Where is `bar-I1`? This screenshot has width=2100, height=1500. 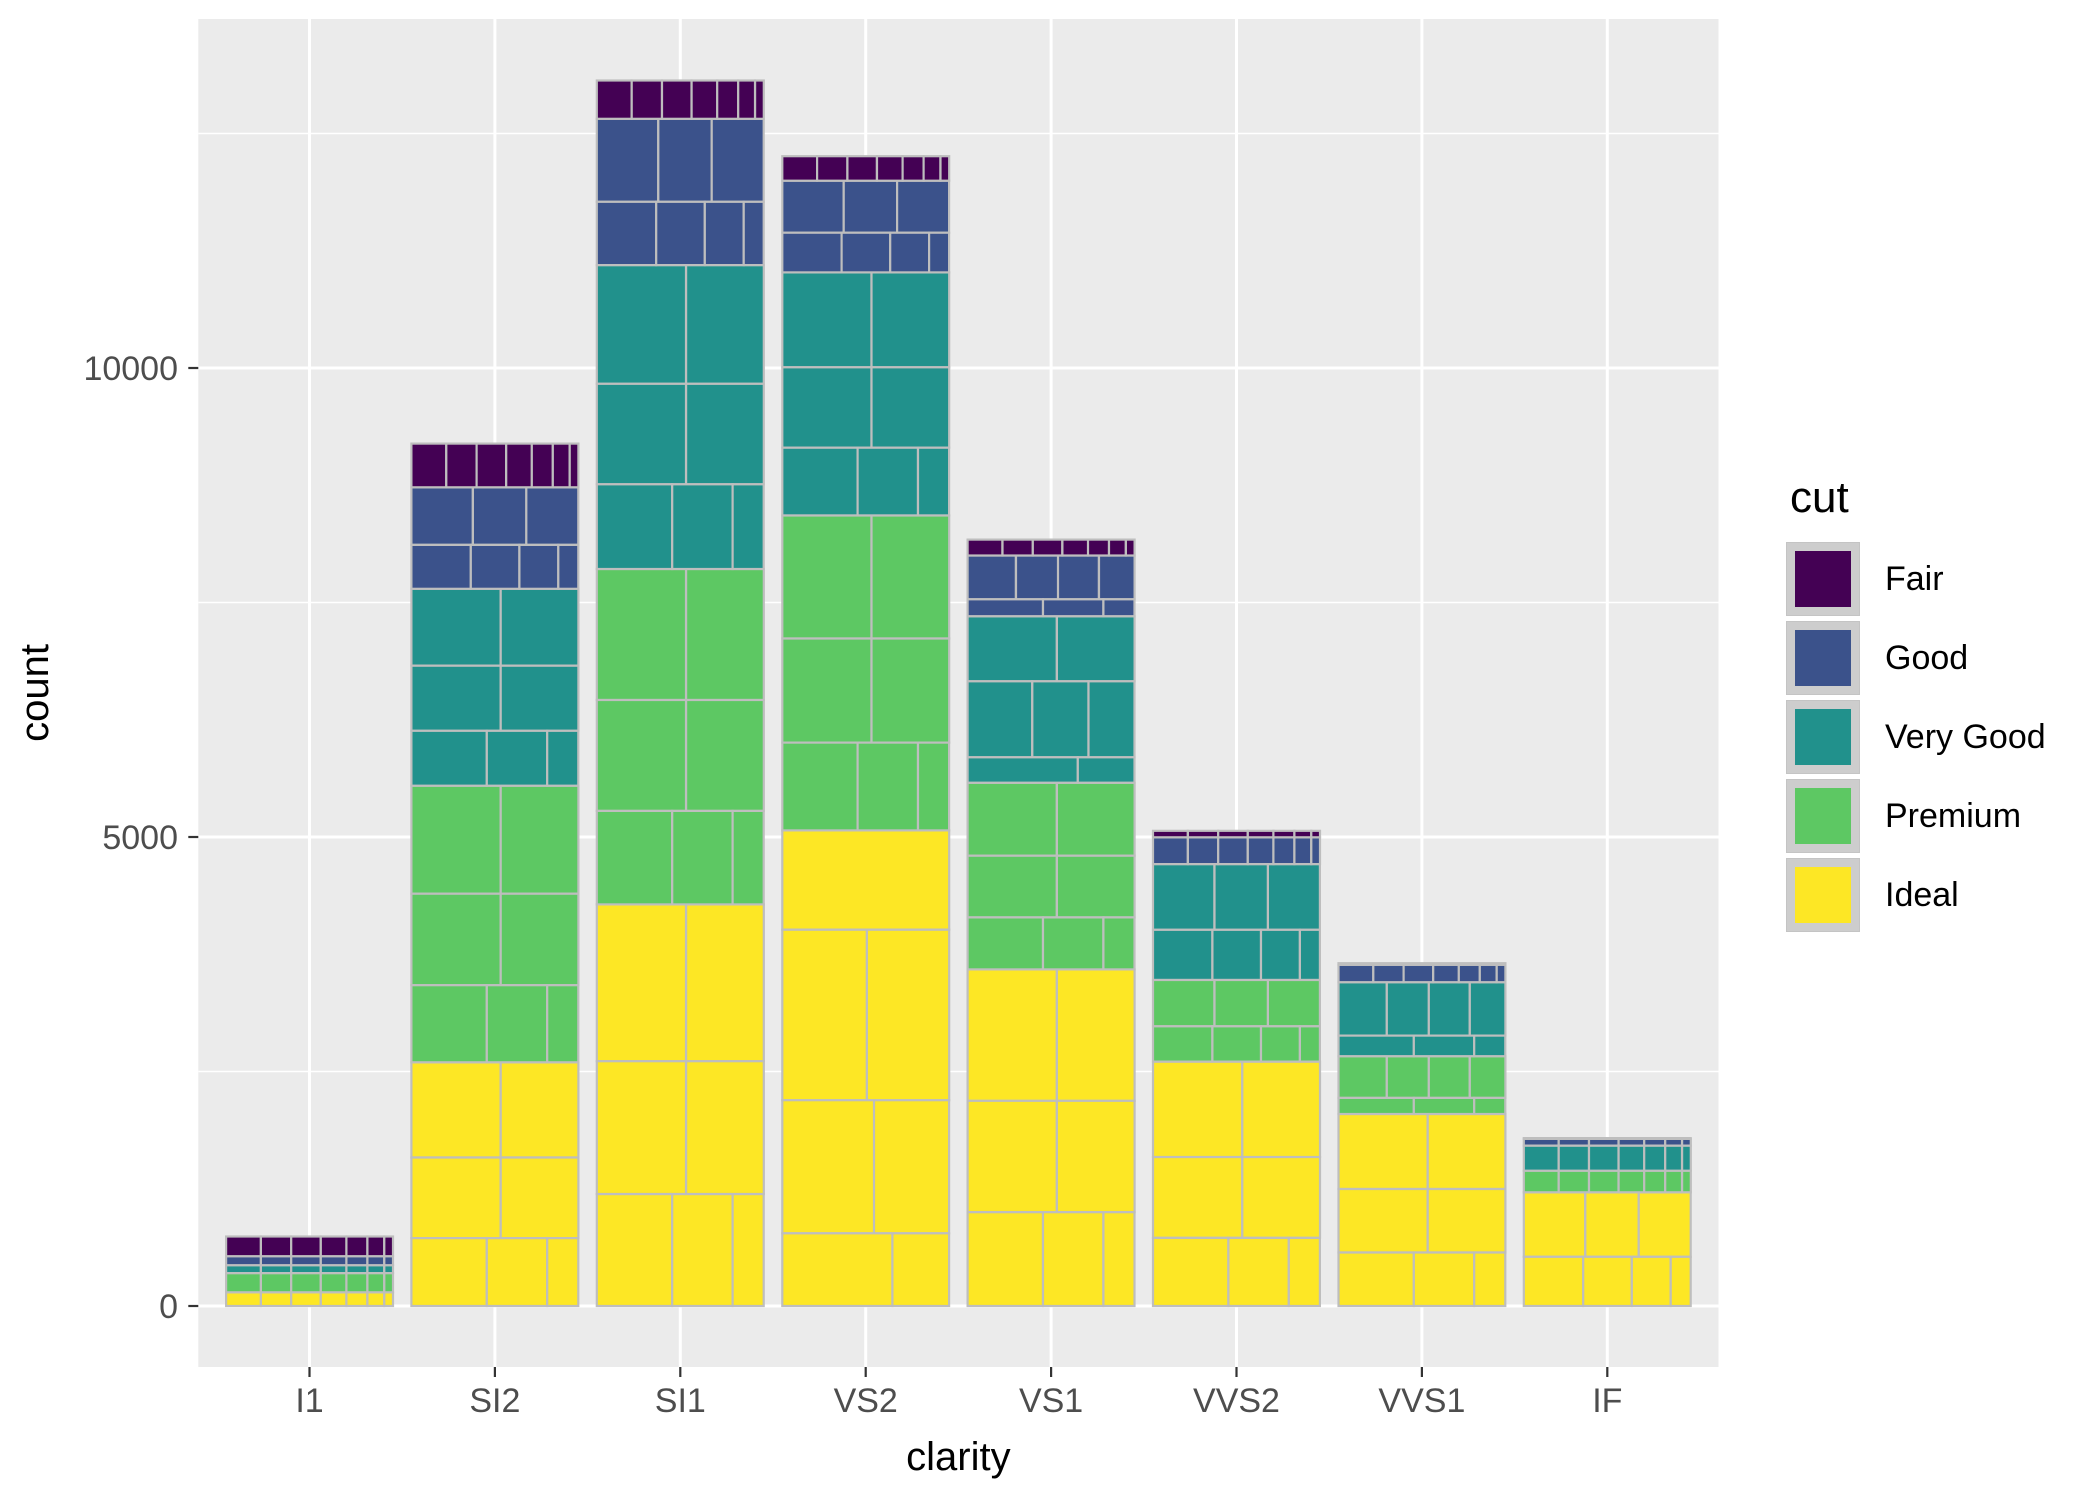
bar-I1 is located at coordinates (310, 1271).